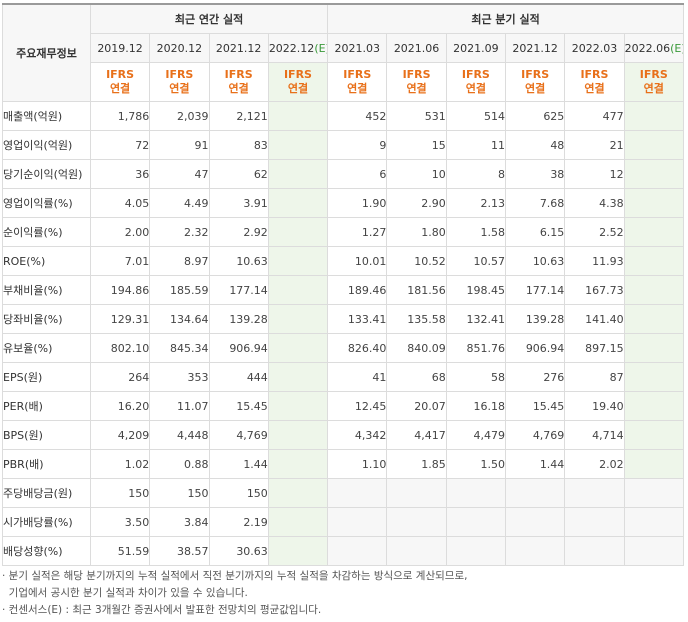 This screenshot has height=622, width=688. Describe the element at coordinates (209, 18) in the screenshot. I see `annual-results-title: 최근 연간 실적` at that location.